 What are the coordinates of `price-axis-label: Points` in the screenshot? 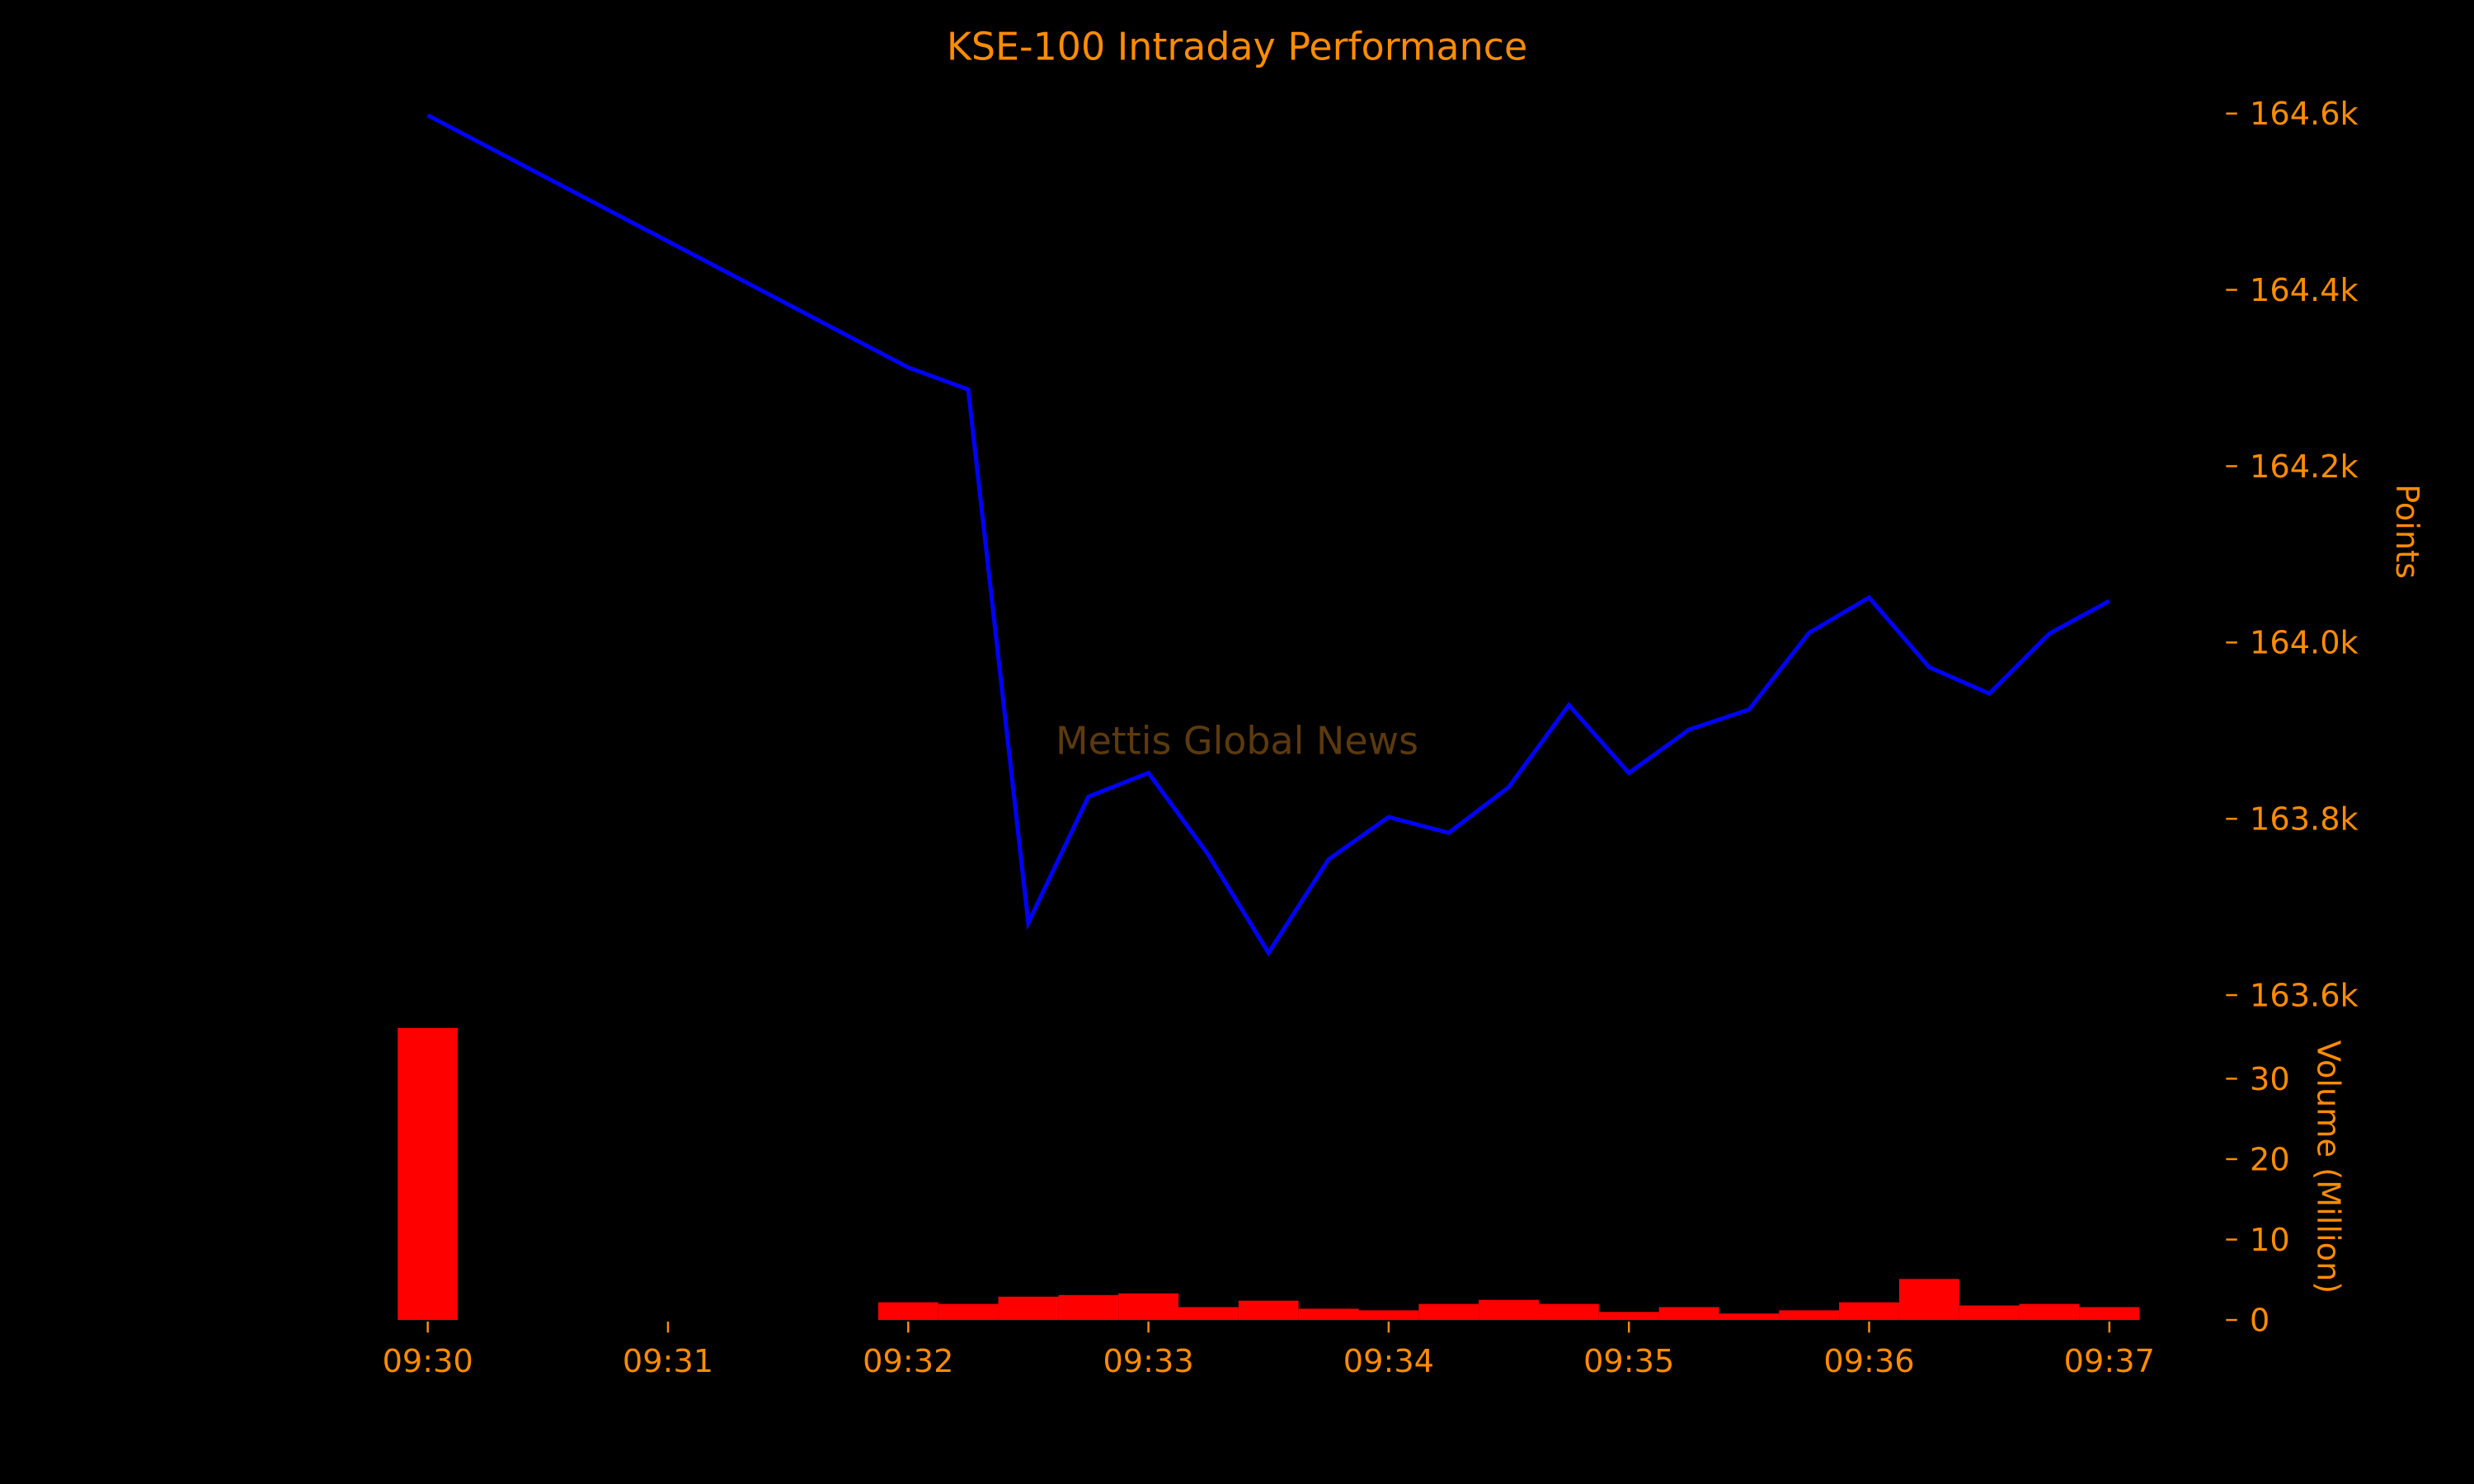 It's located at (2406, 531).